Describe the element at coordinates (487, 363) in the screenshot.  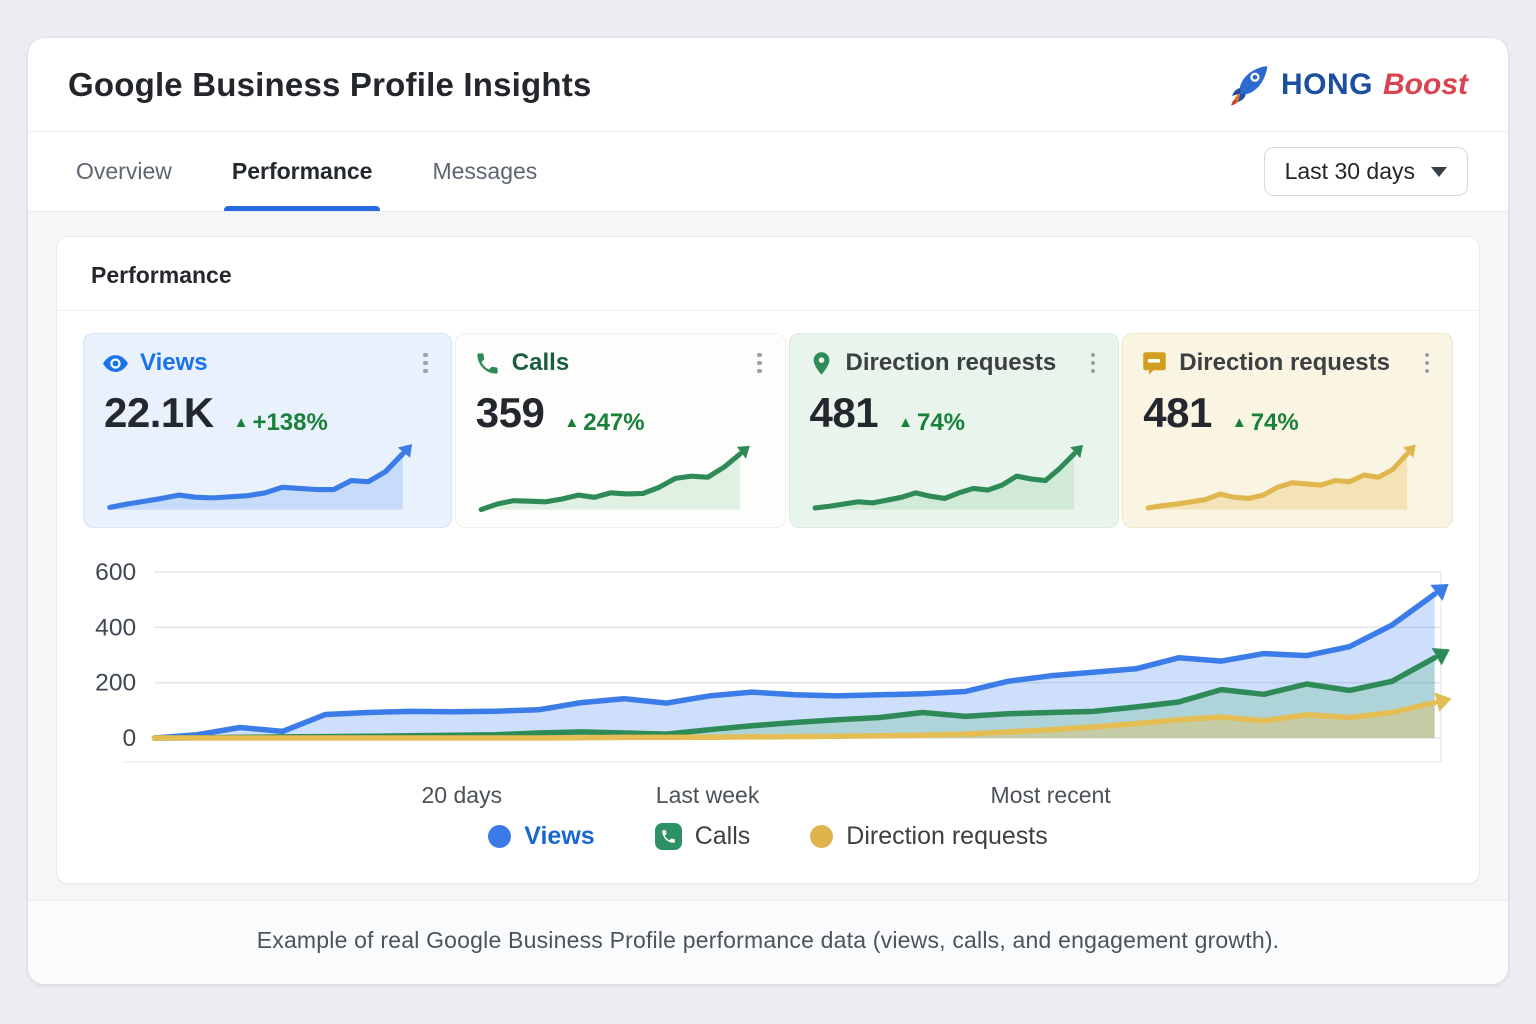
I see `phone-icon` at that location.